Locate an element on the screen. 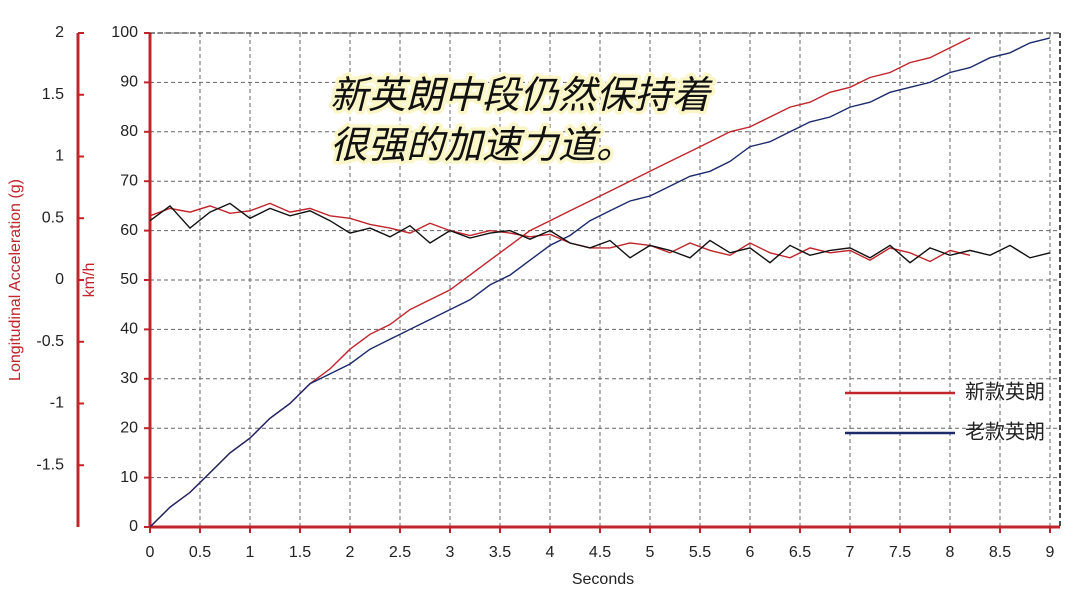 The image size is (1080, 604). y2-tick-label: -0.5 is located at coordinates (50, 341).